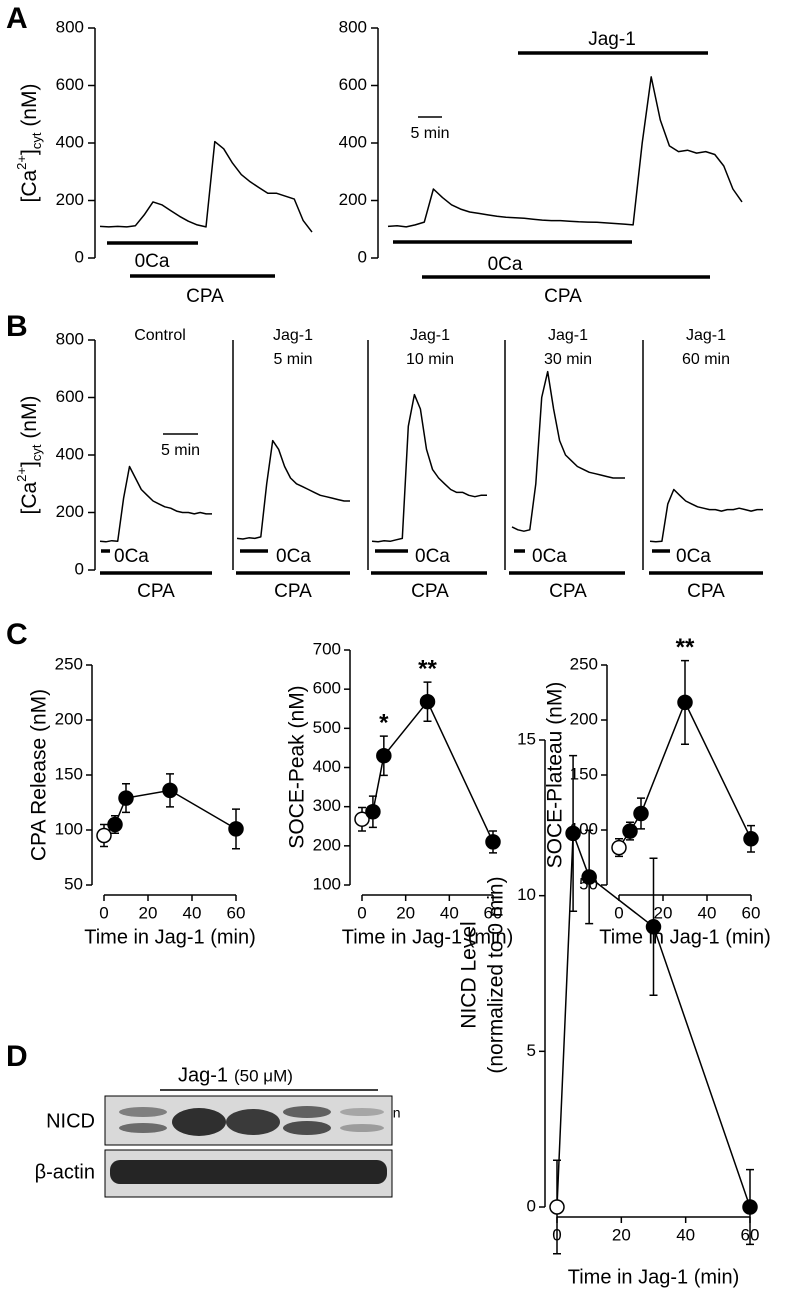 Image resolution: width=786 pixels, height=1296 pixels. What do you see at coordinates (39, 775) in the screenshot?
I see `y-axis-label: CPA Release (nM)` at bounding box center [39, 775].